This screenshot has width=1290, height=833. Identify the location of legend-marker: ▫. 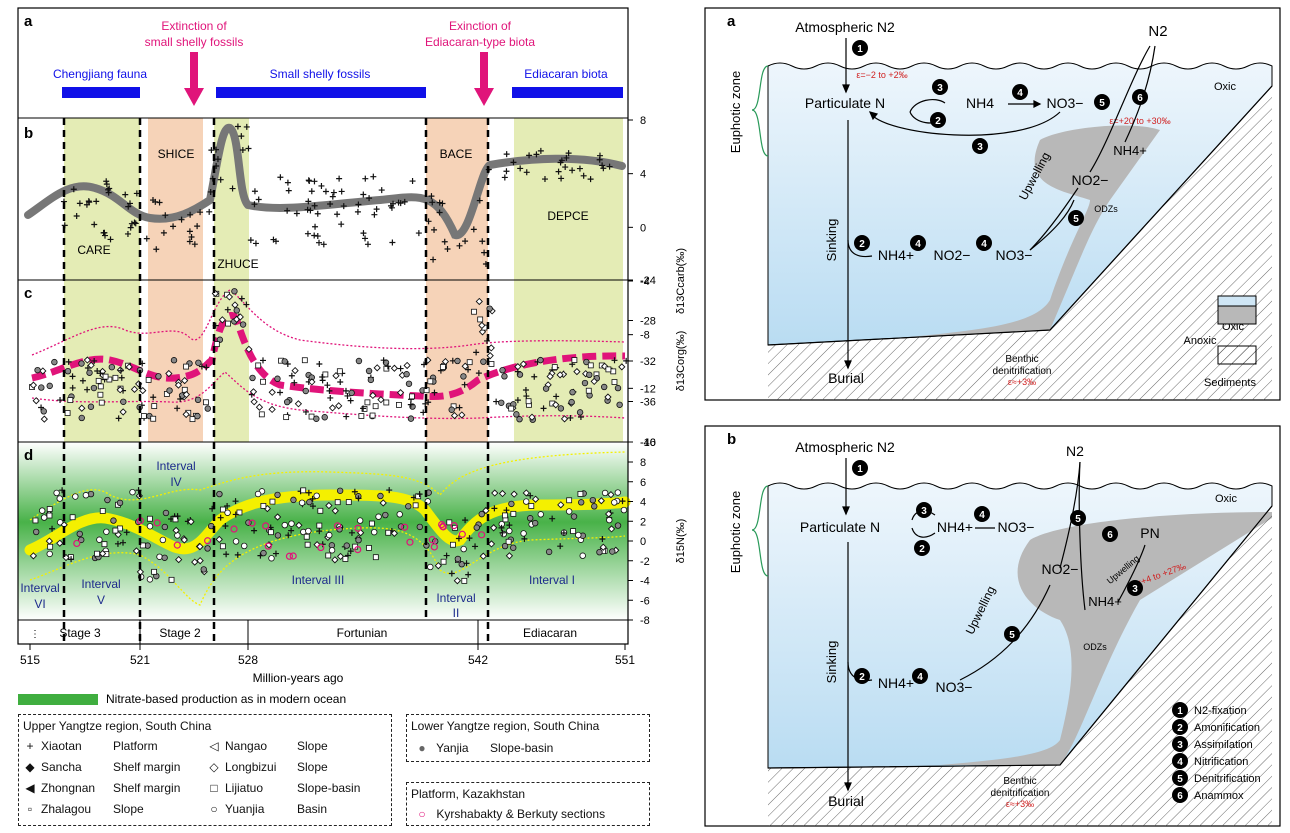
(30, 809).